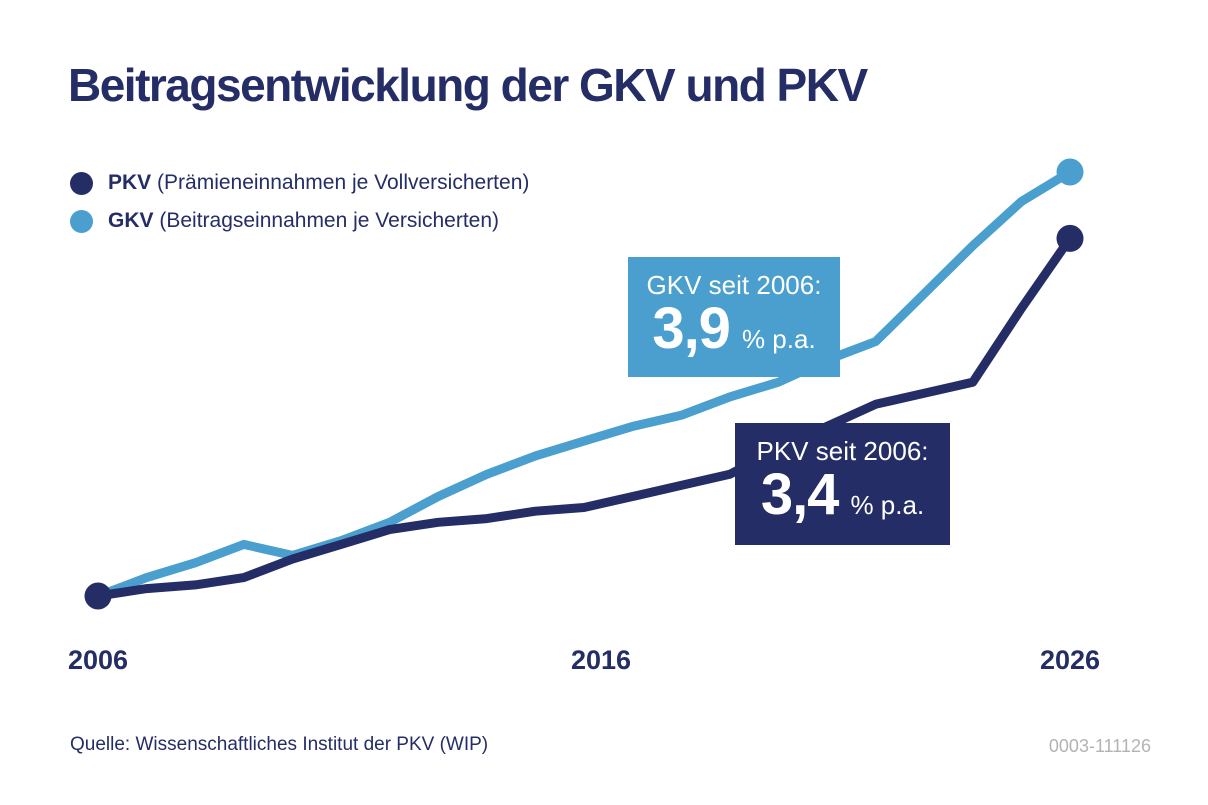 Image resolution: width=1208 pixels, height=805 pixels. Describe the element at coordinates (81, 221) in the screenshot. I see `gkv-legend-dot-icon` at that location.